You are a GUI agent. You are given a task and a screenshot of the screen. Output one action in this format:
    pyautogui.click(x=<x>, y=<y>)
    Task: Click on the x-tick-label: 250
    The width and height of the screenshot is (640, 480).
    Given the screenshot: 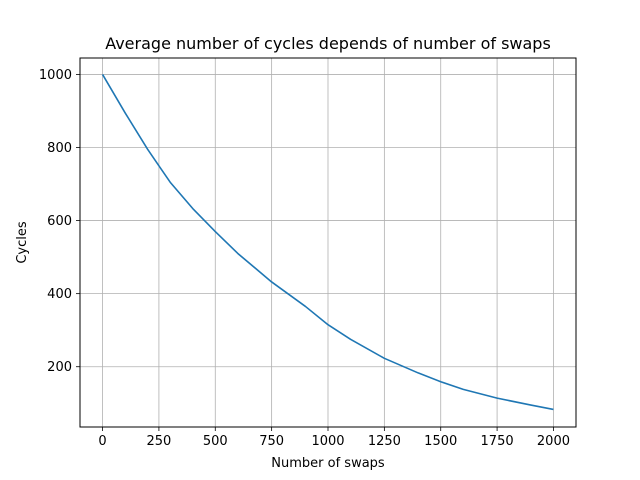 What is the action you would take?
    pyautogui.click(x=158, y=441)
    